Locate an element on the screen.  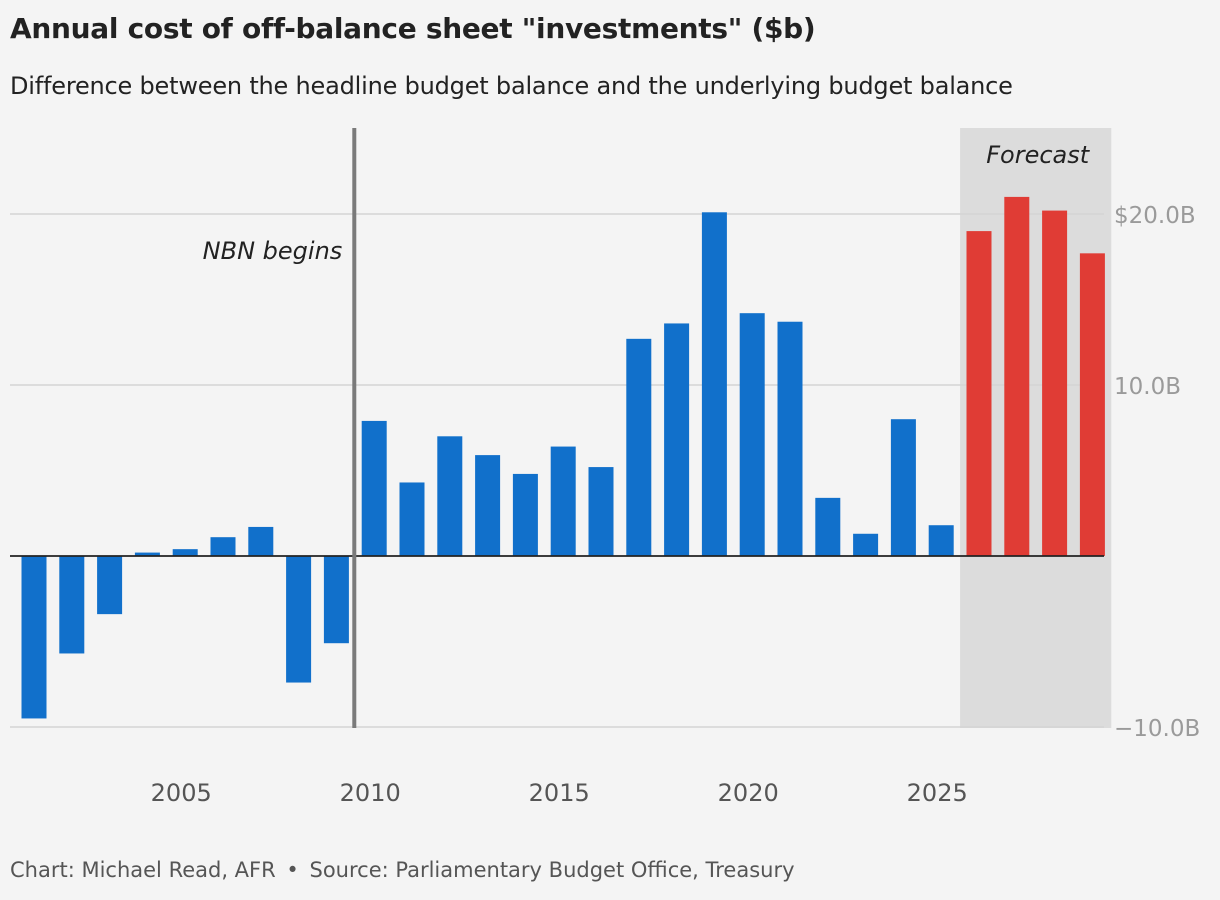
x-tick-label-2015: 2015 is located at coordinates (559, 793).